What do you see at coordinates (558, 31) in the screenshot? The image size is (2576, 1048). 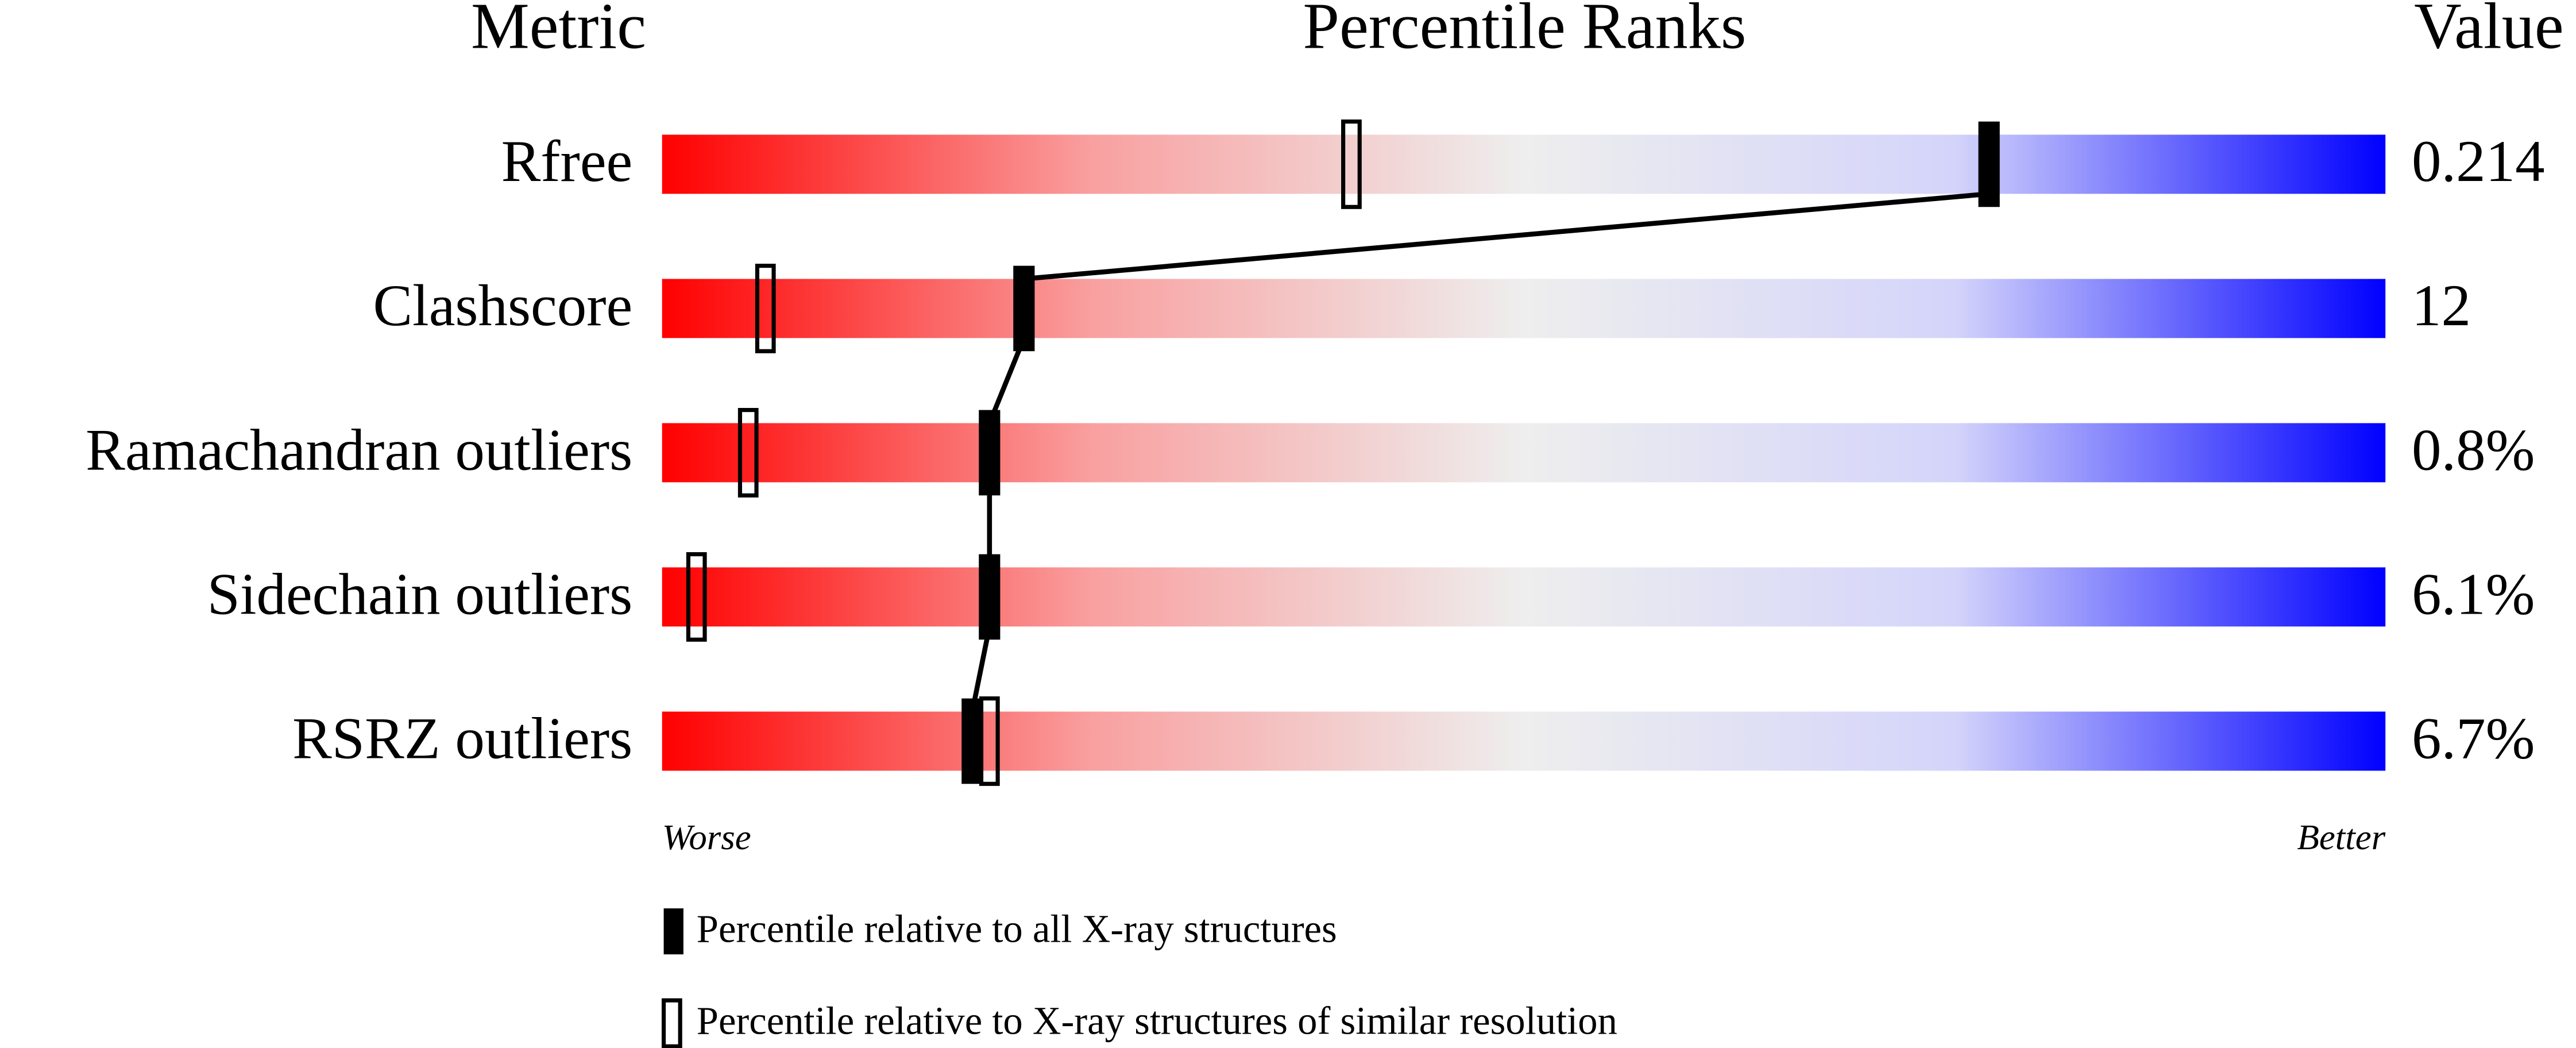 I see `column-header: Metric` at bounding box center [558, 31].